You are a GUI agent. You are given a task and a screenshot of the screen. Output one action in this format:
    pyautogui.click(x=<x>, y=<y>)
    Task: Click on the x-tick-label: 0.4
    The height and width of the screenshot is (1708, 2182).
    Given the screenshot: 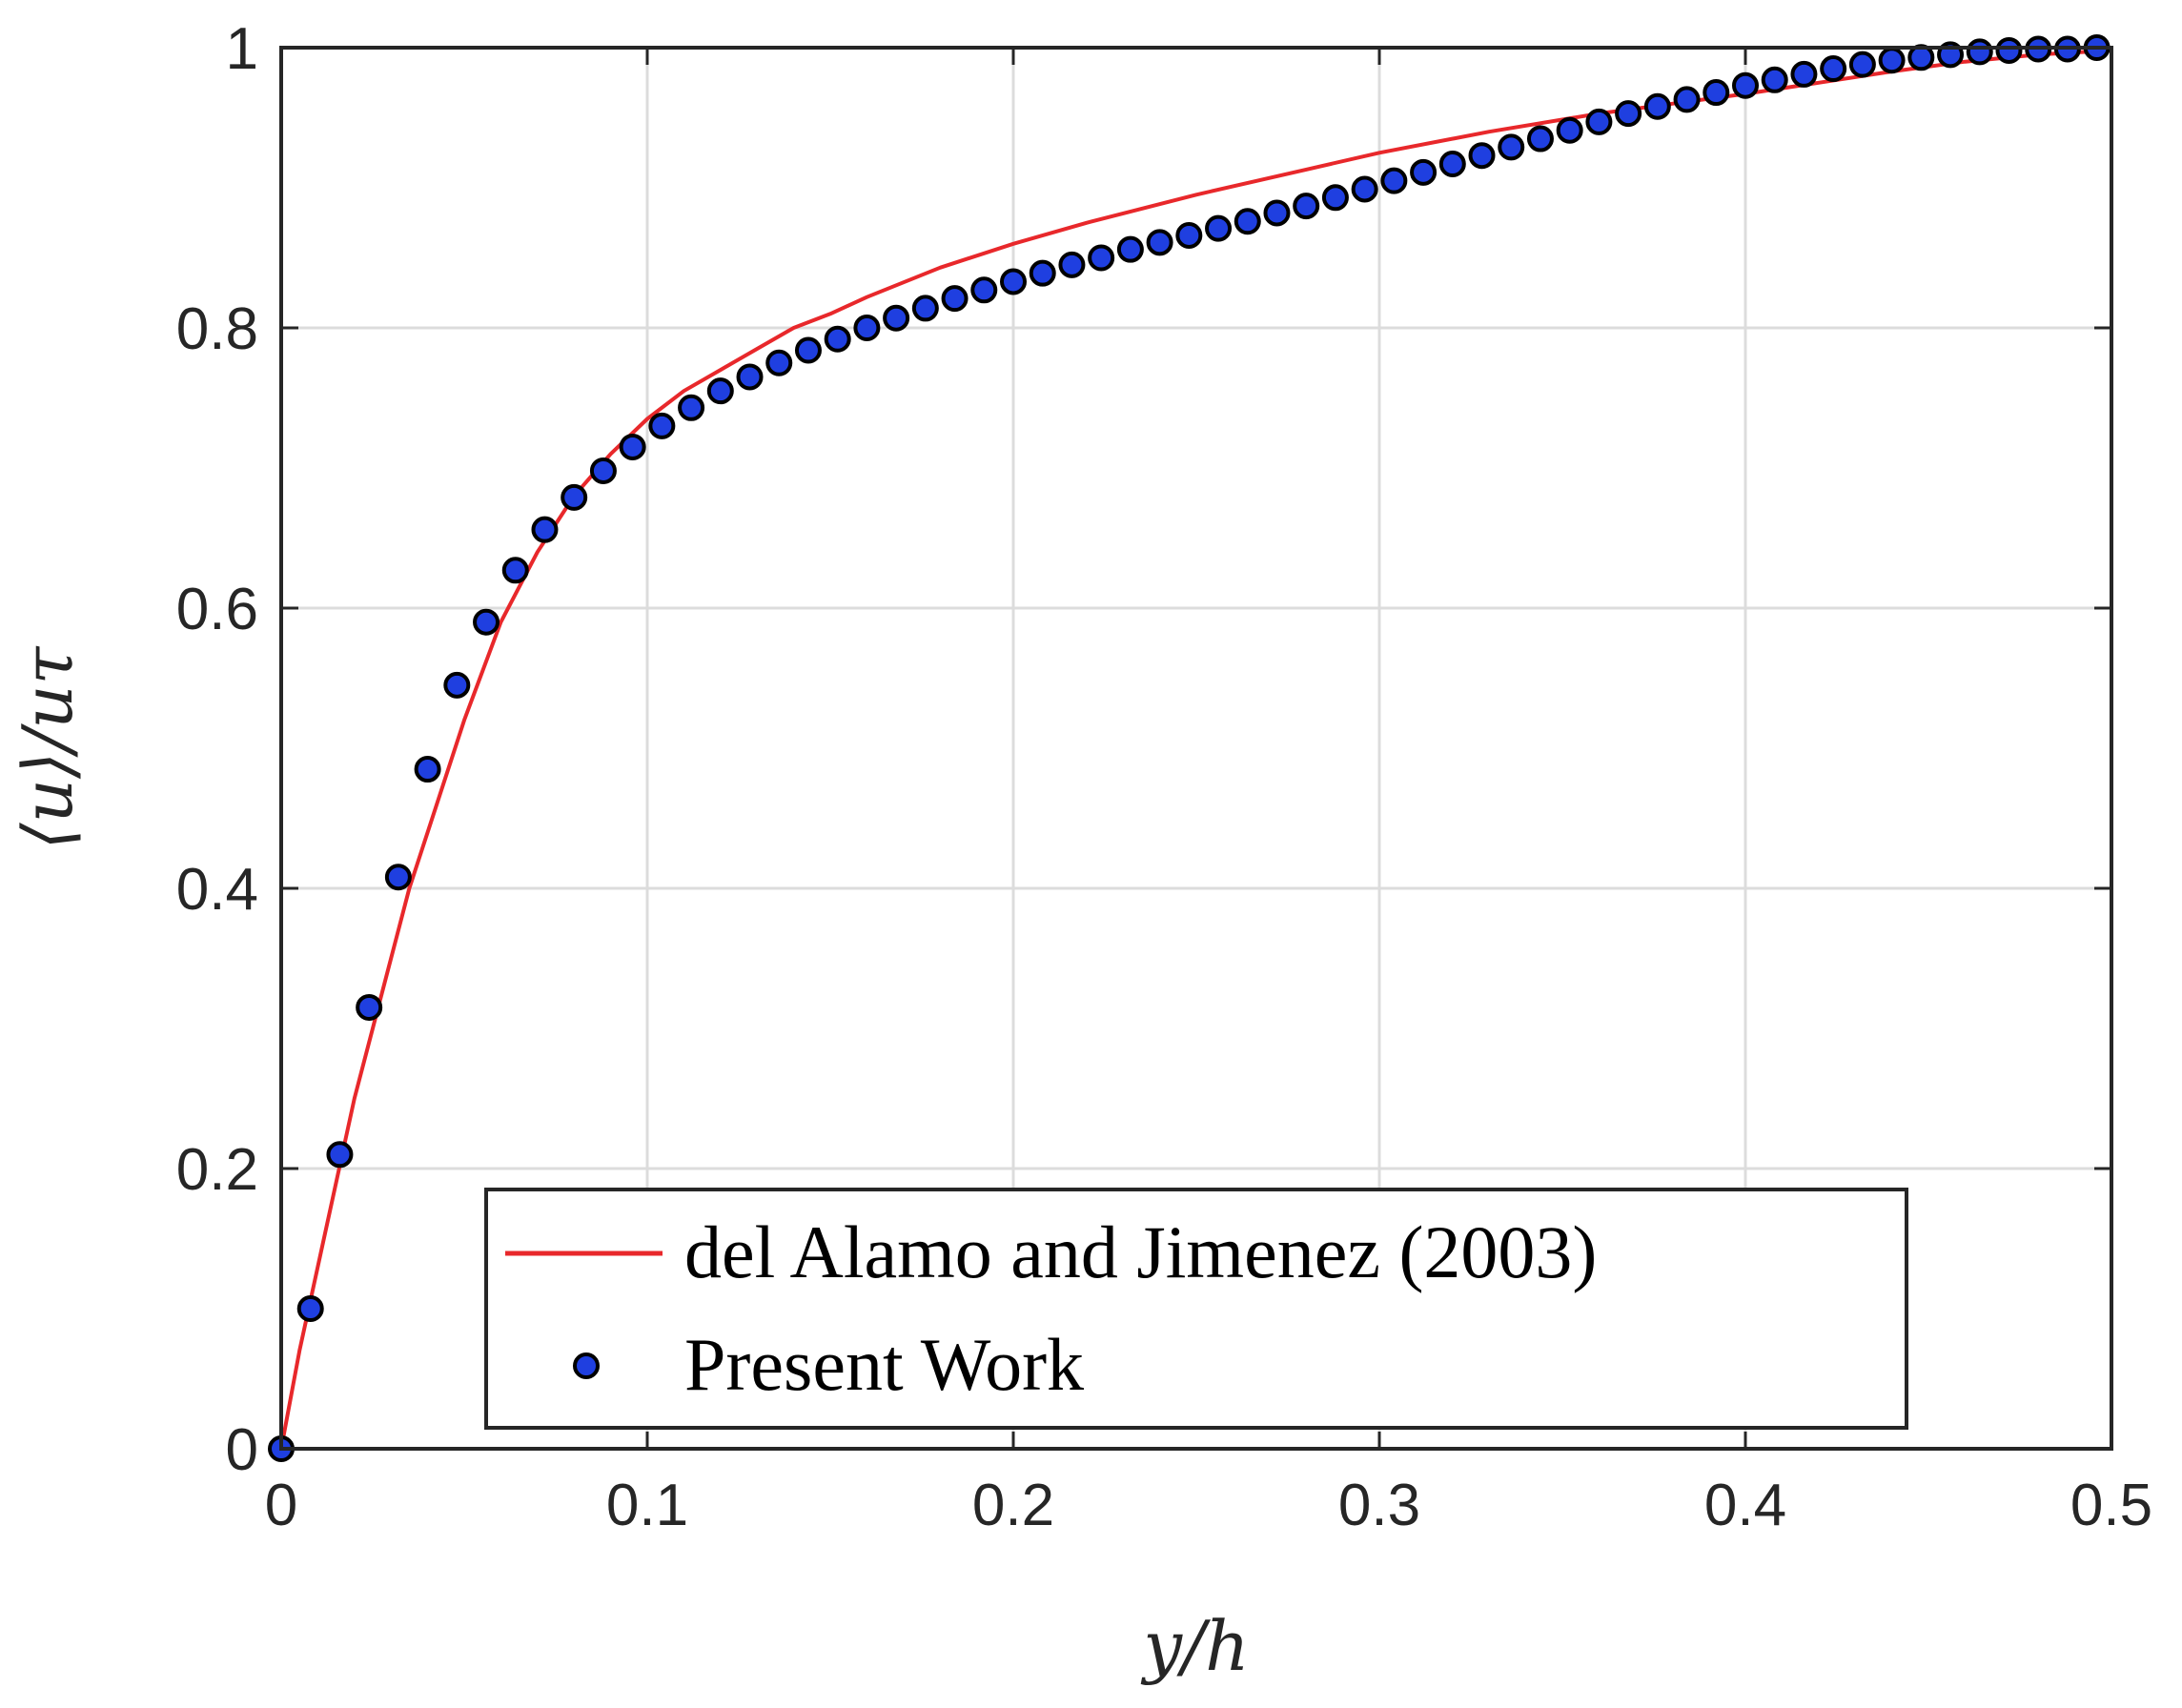 What is the action you would take?
    pyautogui.click(x=1745, y=1505)
    